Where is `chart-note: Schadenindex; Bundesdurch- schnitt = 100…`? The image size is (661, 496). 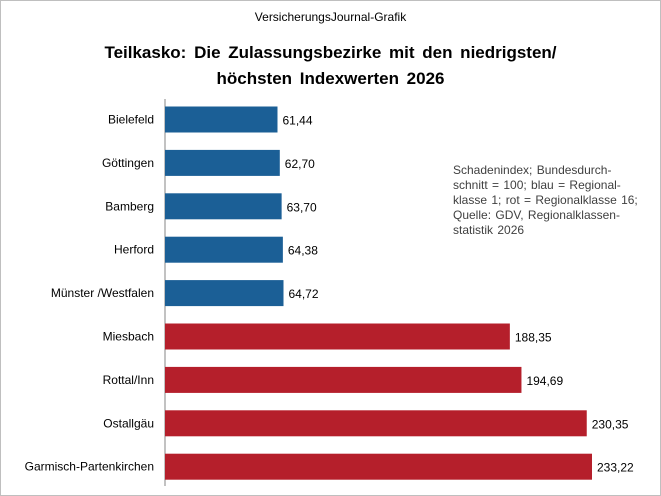
chart-note: Schadenindex; Bundesdurch- schnitt = 100… is located at coordinates (553, 200).